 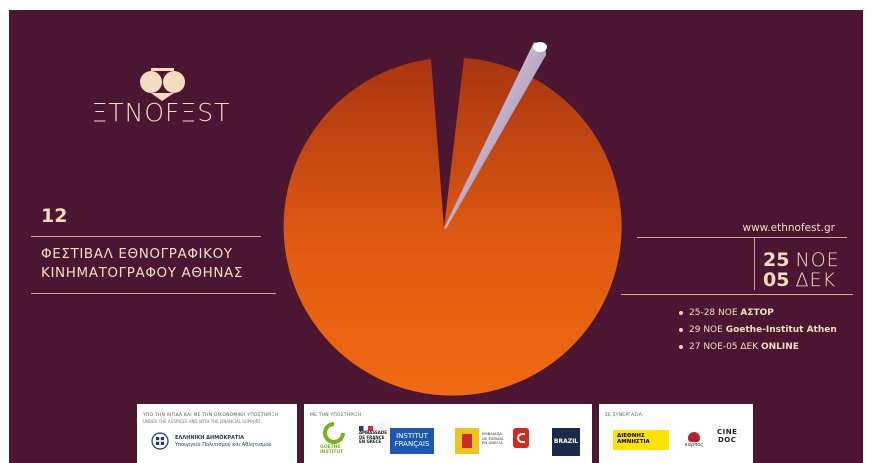 I want to click on divider-left-bottom, so click(x=153, y=293).